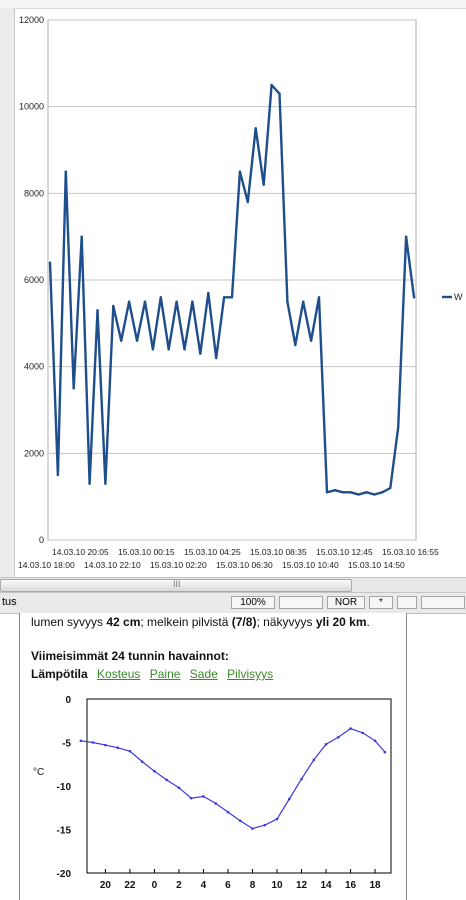 This screenshot has height=900, width=466. Describe the element at coordinates (351, 885) in the screenshot. I see `temp-x-tick-label: 16` at that location.